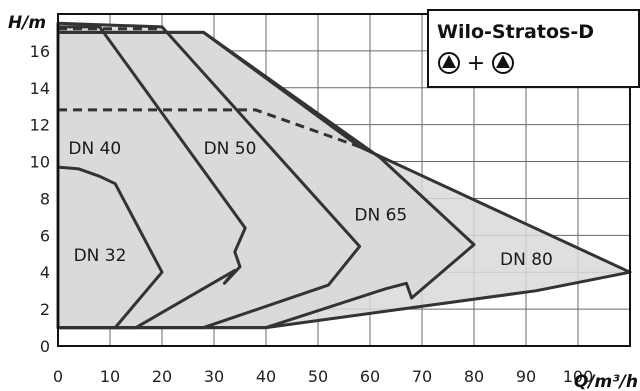  I want to click on x-tick-label: 50, so click(318, 376).